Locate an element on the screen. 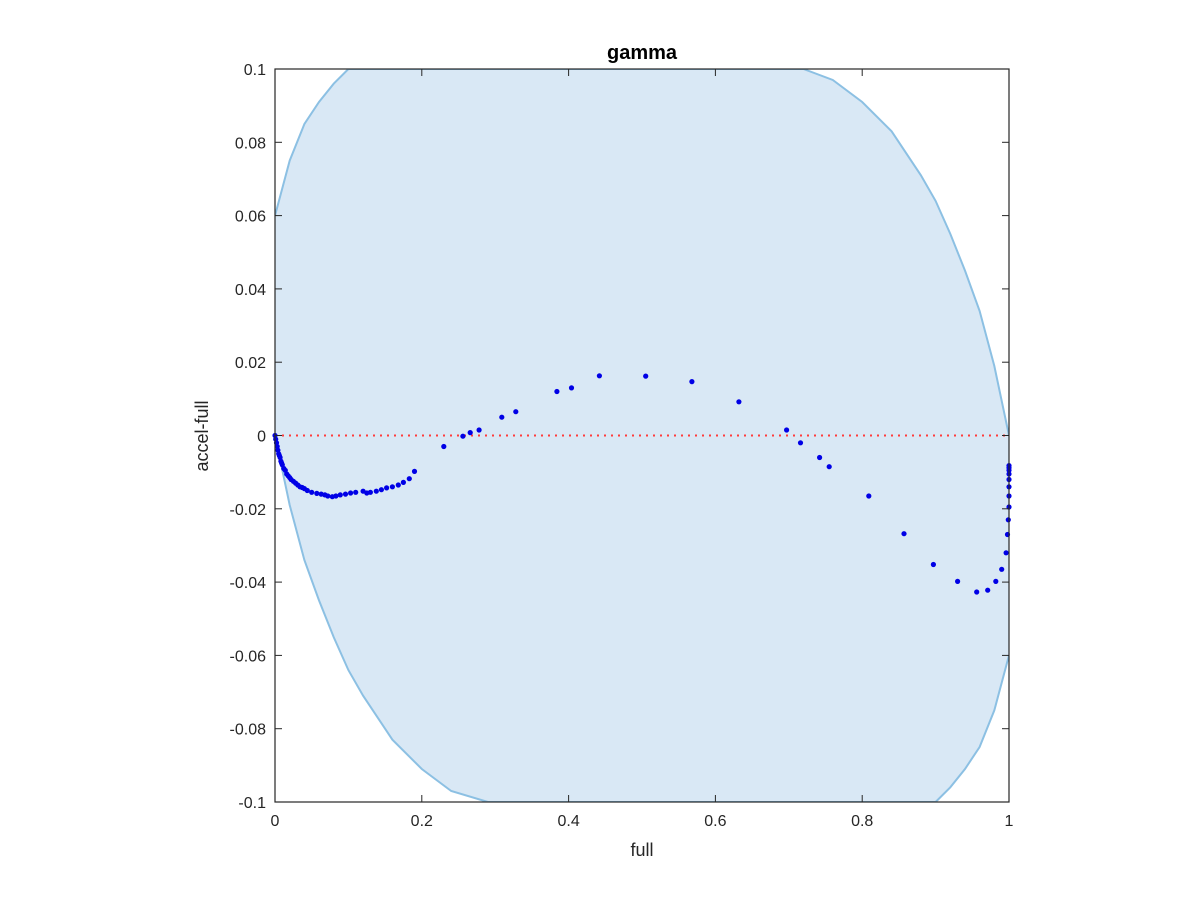  y-tick-label: -0.02 is located at coordinates (248, 510).